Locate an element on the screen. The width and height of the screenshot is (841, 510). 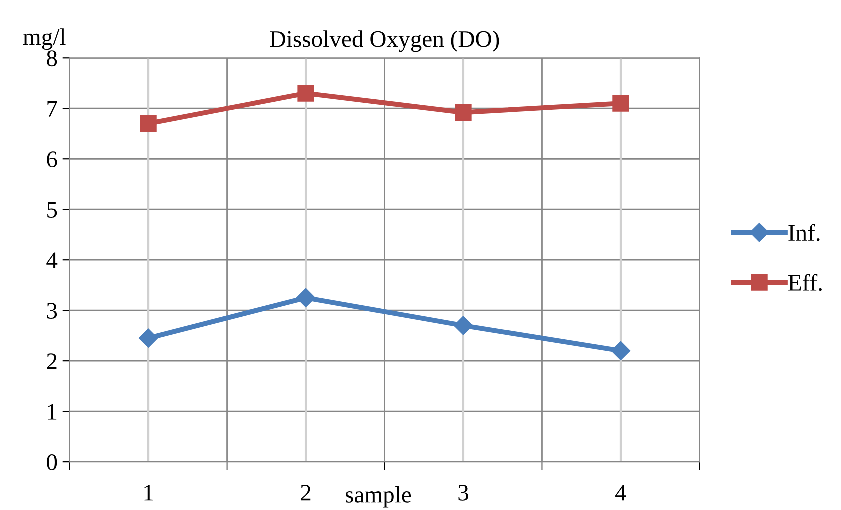
y-tick-label: 5 is located at coordinates (53, 210).